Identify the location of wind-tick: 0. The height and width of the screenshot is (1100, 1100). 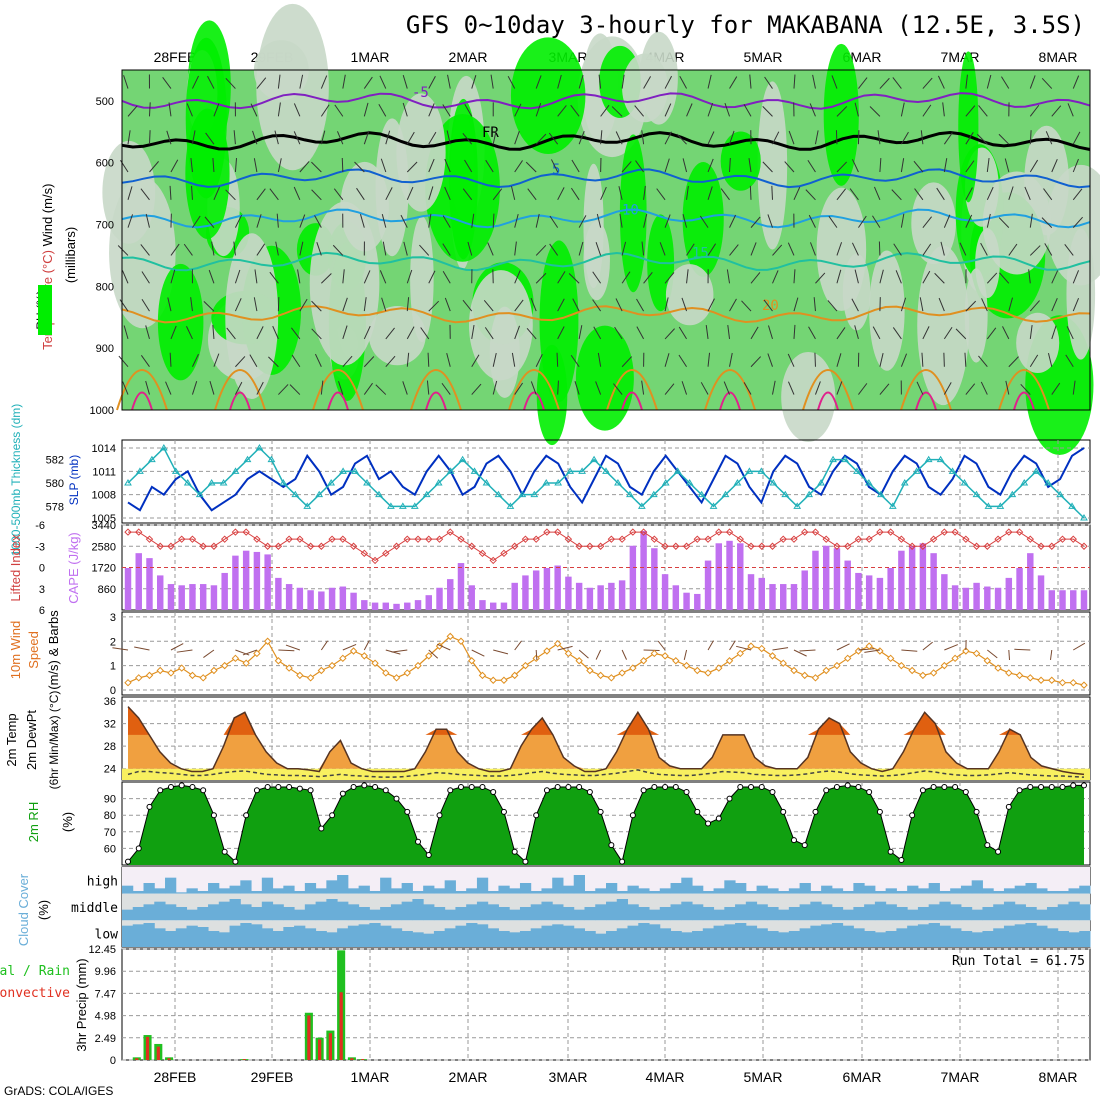
(113, 691).